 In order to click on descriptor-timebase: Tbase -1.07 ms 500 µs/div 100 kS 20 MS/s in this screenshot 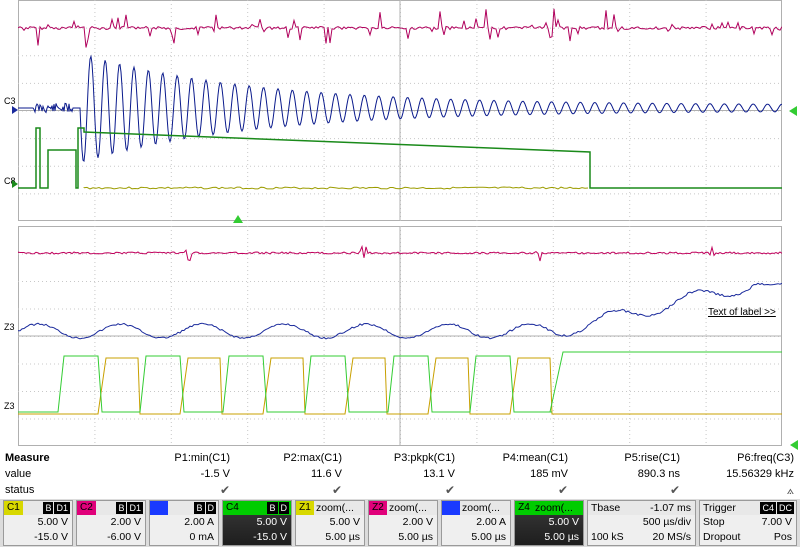, I will do `click(641, 523)`.